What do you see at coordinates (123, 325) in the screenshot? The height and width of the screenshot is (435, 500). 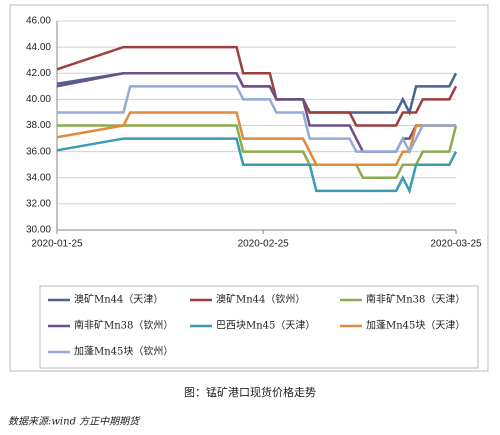 I see `legend-label: 南非矿Mn38（钦州）` at bounding box center [123, 325].